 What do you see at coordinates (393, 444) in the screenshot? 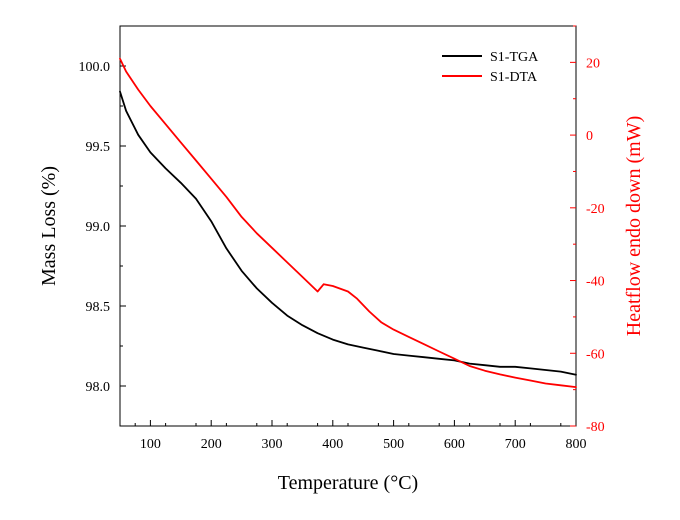
I see `x-tick-label: 500` at bounding box center [393, 444].